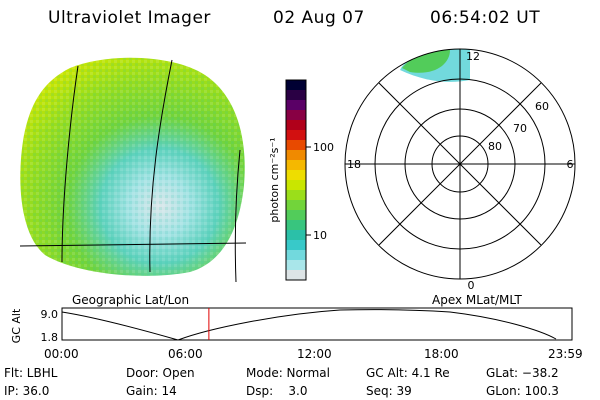  I want to click on gc-alt-readout: GC Alt: 4.1 Re, so click(408, 373).